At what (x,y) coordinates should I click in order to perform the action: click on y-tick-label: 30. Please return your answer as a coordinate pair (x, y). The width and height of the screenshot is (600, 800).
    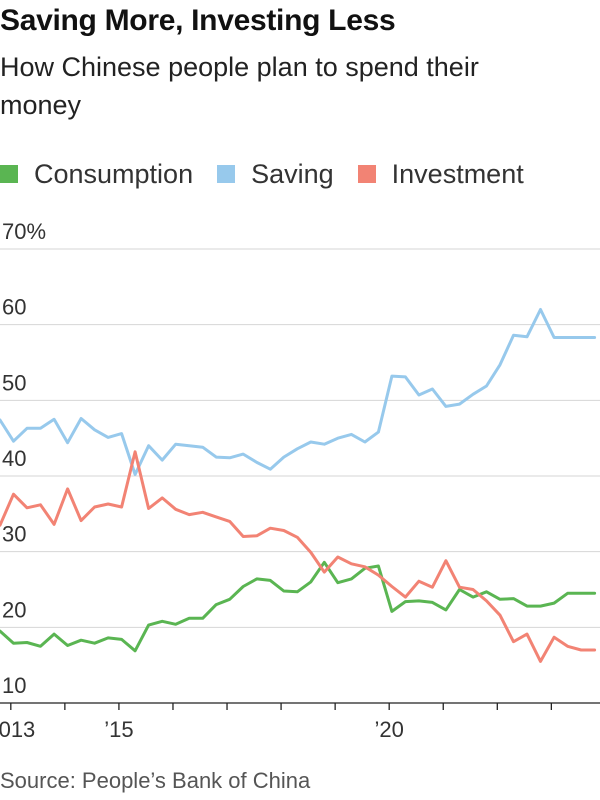
    Looking at the image, I should click on (14, 534).